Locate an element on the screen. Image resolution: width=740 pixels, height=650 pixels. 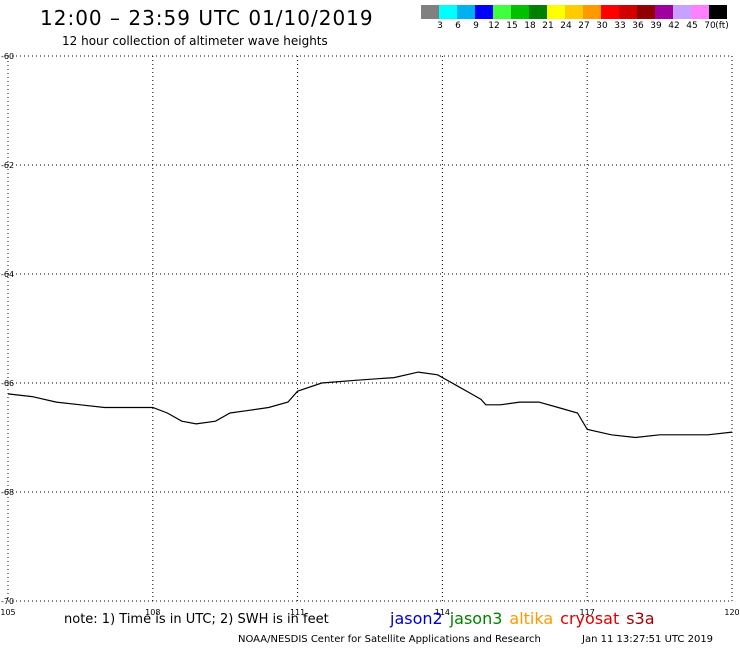
antarctic-coastline is located at coordinates (370, 405).